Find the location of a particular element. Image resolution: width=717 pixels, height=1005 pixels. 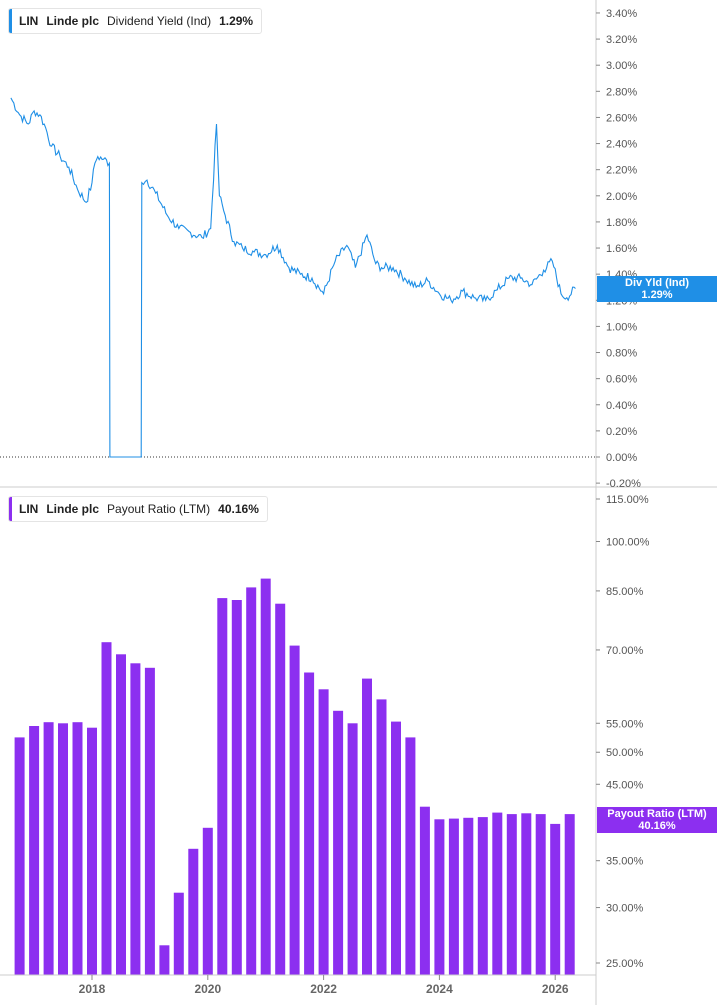

y-tick-label: 0.40% is located at coordinates (621, 406).